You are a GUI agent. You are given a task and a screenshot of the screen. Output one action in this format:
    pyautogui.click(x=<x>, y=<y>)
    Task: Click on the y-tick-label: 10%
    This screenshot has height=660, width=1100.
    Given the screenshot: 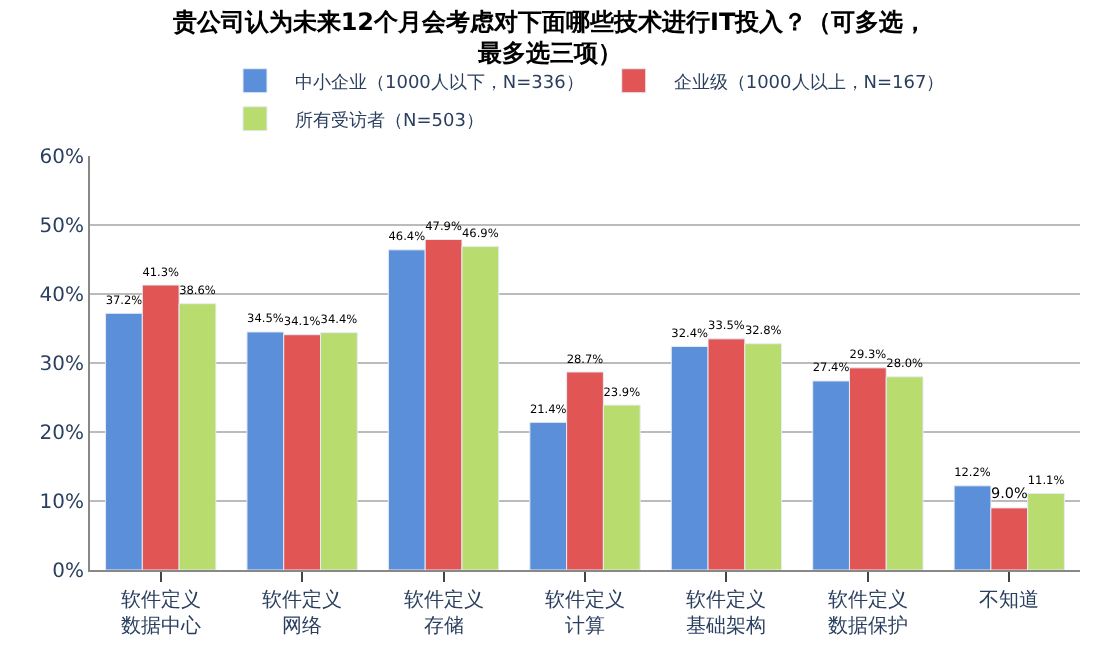 What is the action you would take?
    pyautogui.click(x=61, y=503)
    